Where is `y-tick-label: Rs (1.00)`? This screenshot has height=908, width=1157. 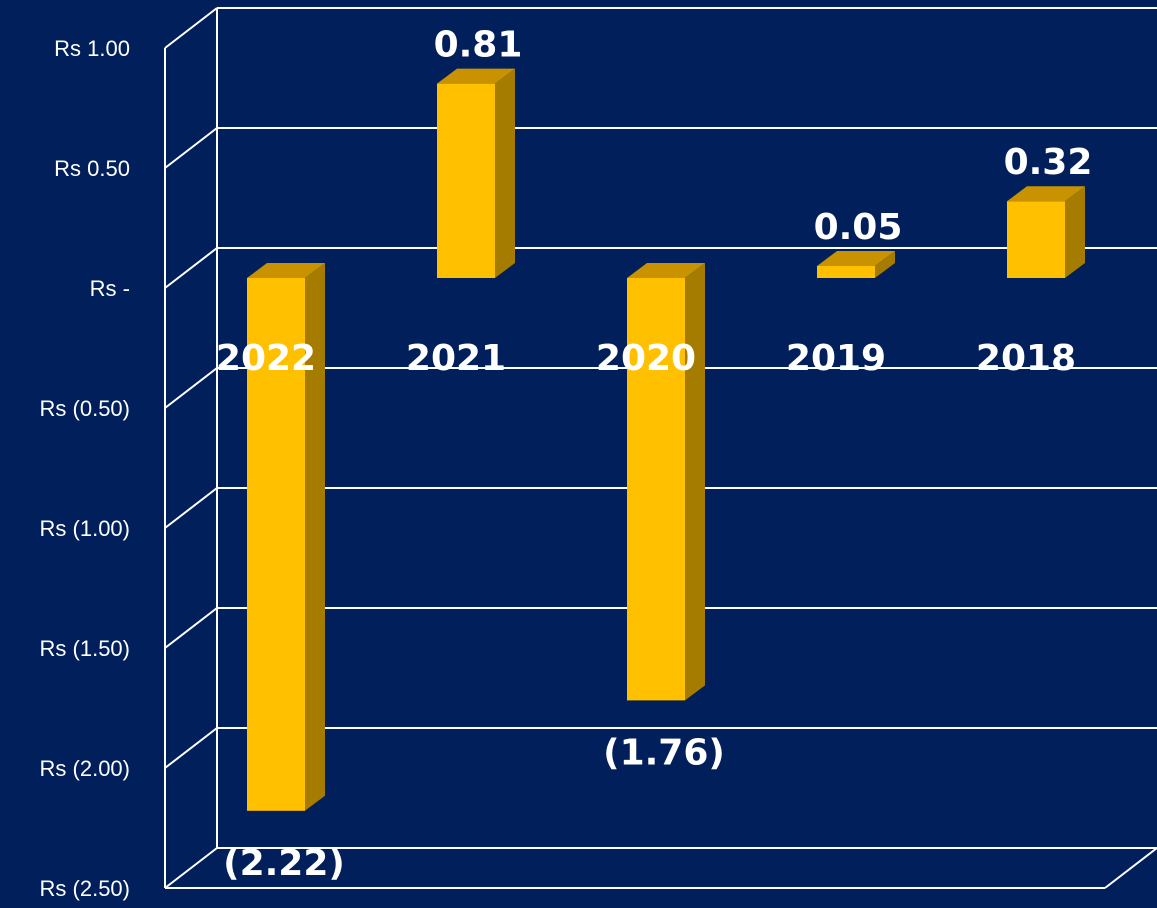
y-tick-label: Rs (1.00) is located at coordinates (85, 528).